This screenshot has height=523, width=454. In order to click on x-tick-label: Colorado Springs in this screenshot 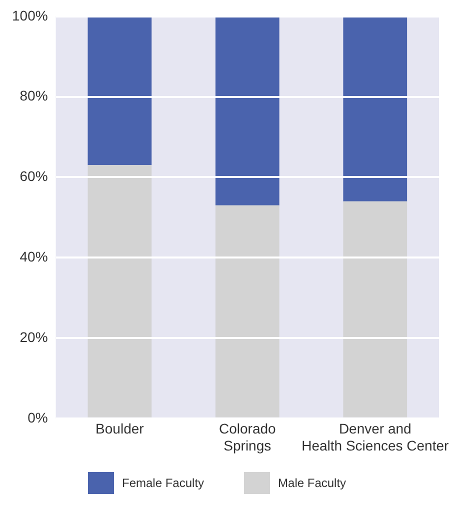, I will do `click(247, 437)`.